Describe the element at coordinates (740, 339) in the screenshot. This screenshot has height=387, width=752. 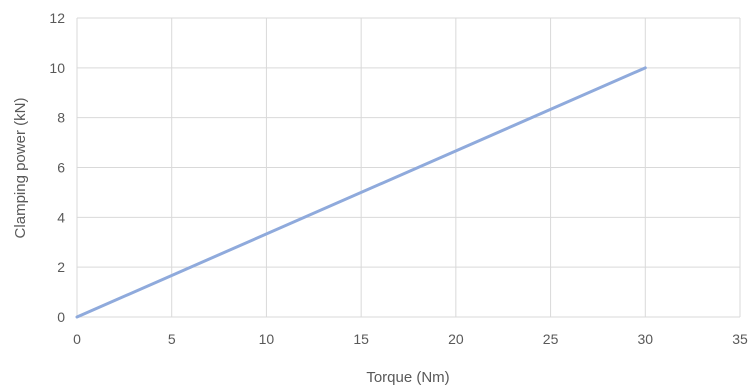
I see `x-tick-label: 35` at that location.